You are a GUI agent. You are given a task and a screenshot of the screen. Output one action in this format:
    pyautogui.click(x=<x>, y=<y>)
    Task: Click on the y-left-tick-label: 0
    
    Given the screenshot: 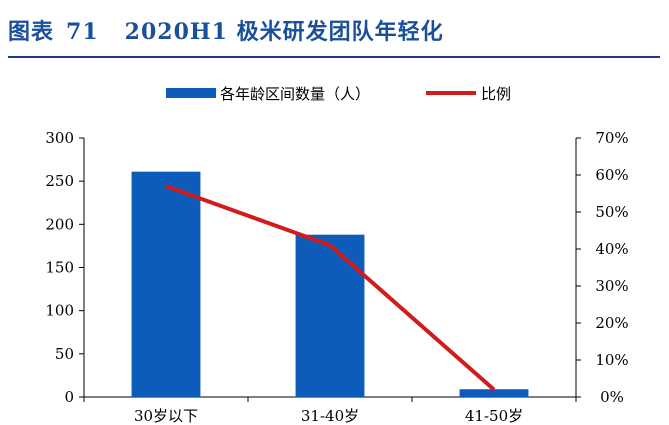 What is the action you would take?
    pyautogui.click(x=69, y=397)
    